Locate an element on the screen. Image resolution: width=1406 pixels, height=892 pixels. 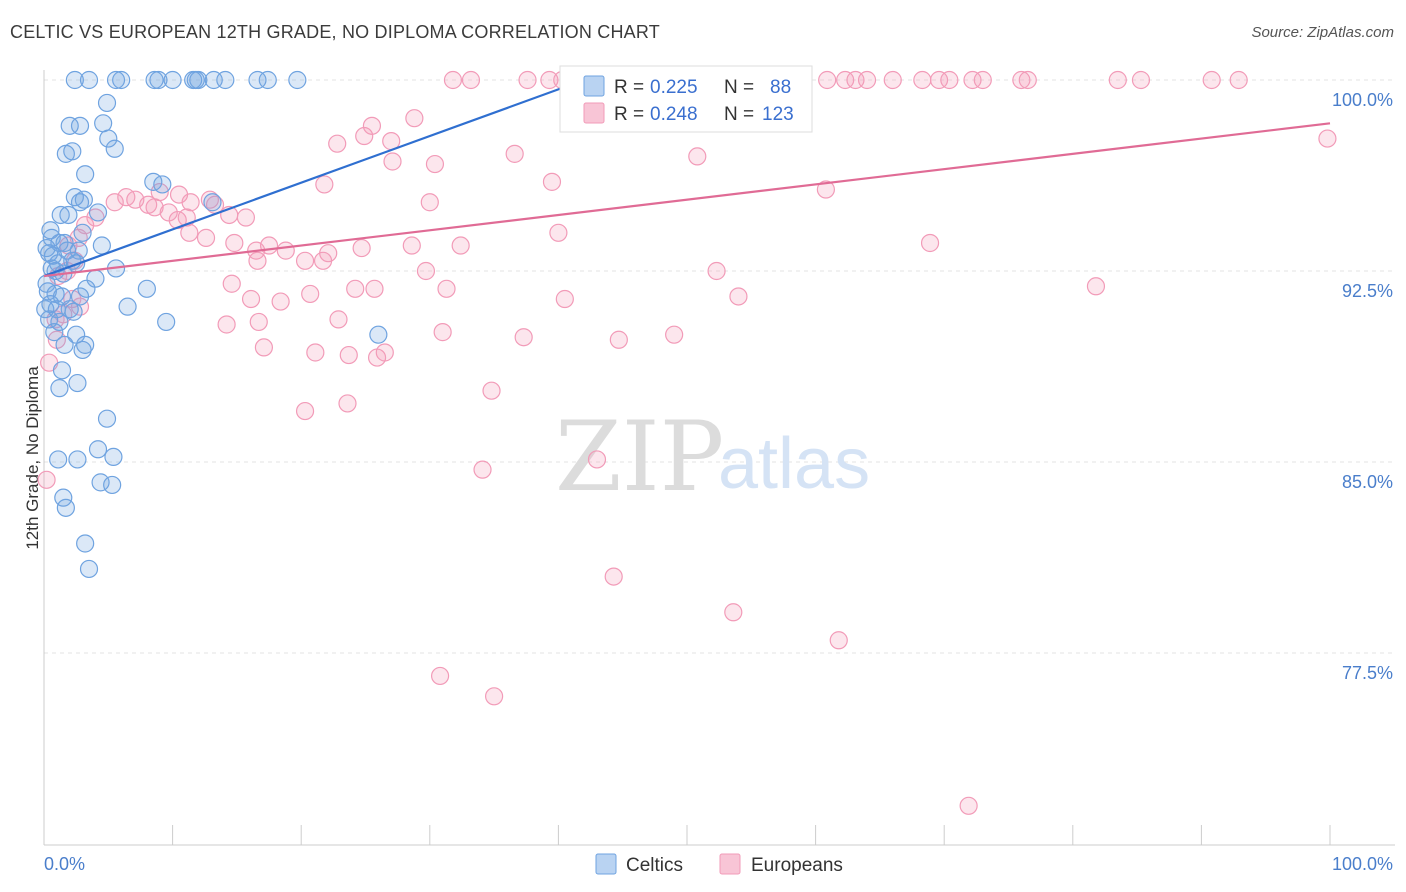
legend-r-celtics: 0.225 is located at coordinates (674, 87).